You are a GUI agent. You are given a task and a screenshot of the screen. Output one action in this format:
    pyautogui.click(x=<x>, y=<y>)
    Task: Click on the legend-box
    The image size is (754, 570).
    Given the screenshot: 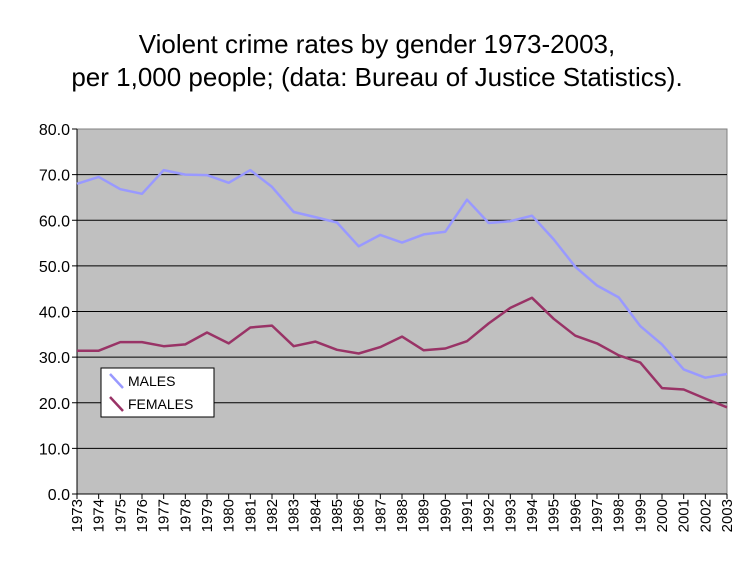 What is the action you would take?
    pyautogui.click(x=157, y=392)
    